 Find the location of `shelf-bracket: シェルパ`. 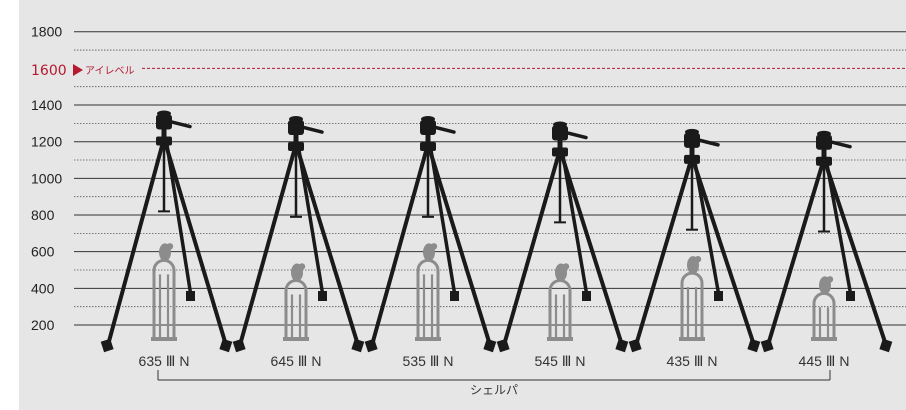

shelf-bracket: シェルパ is located at coordinates (494, 383).